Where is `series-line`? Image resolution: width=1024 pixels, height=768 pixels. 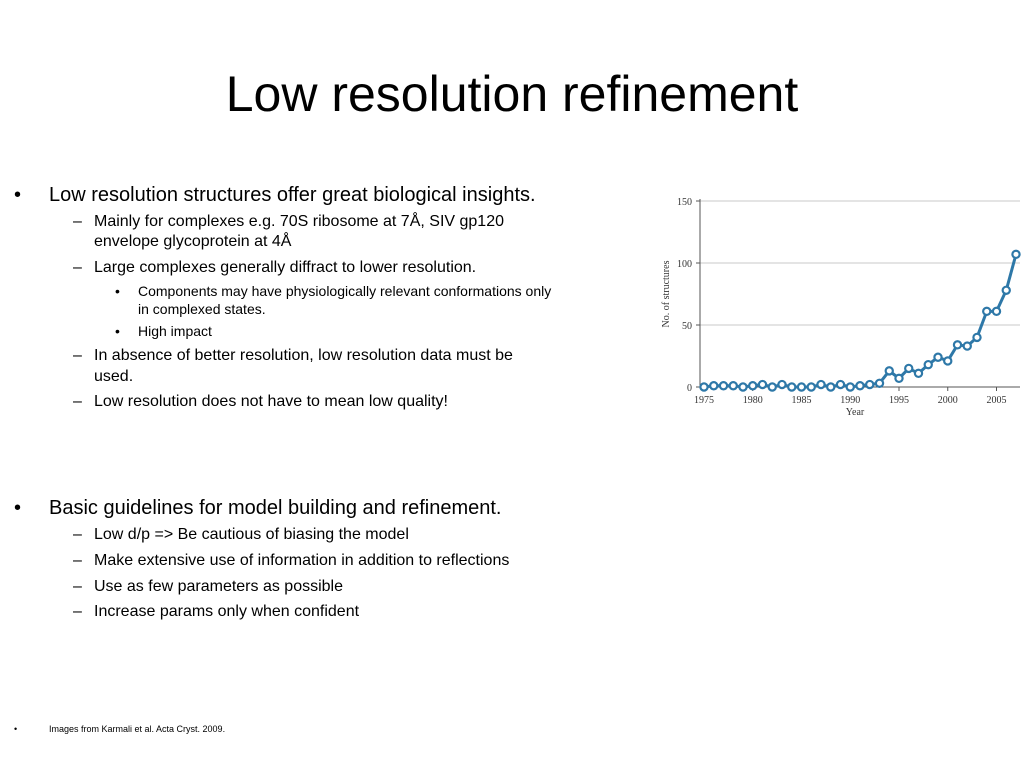
series-line is located at coordinates (860, 321).